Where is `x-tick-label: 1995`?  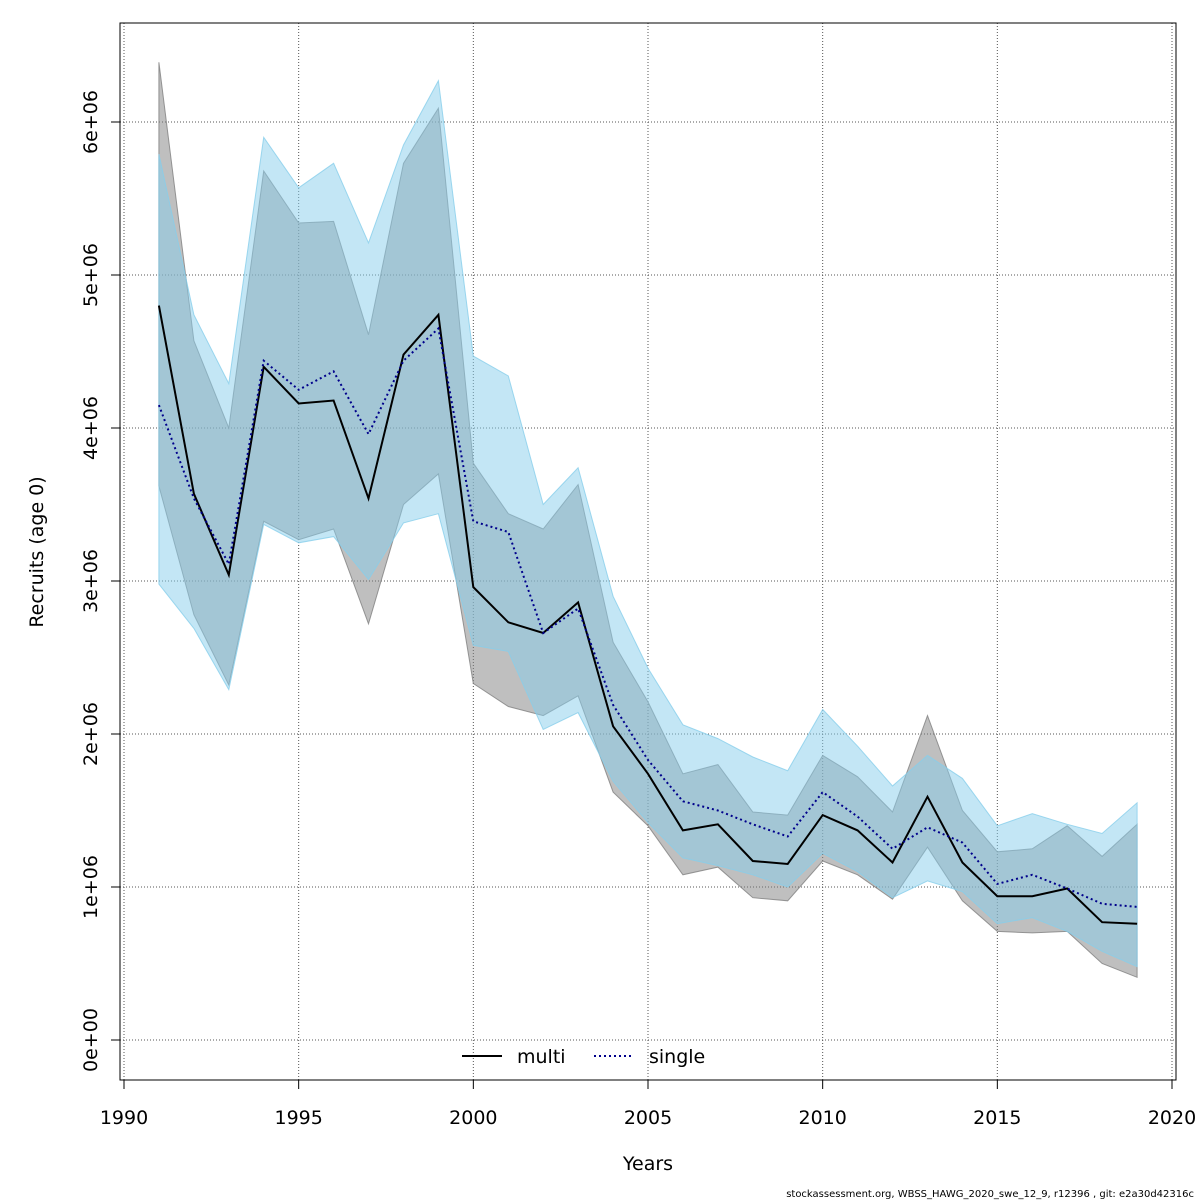 x-tick-label: 1995 is located at coordinates (298, 1118).